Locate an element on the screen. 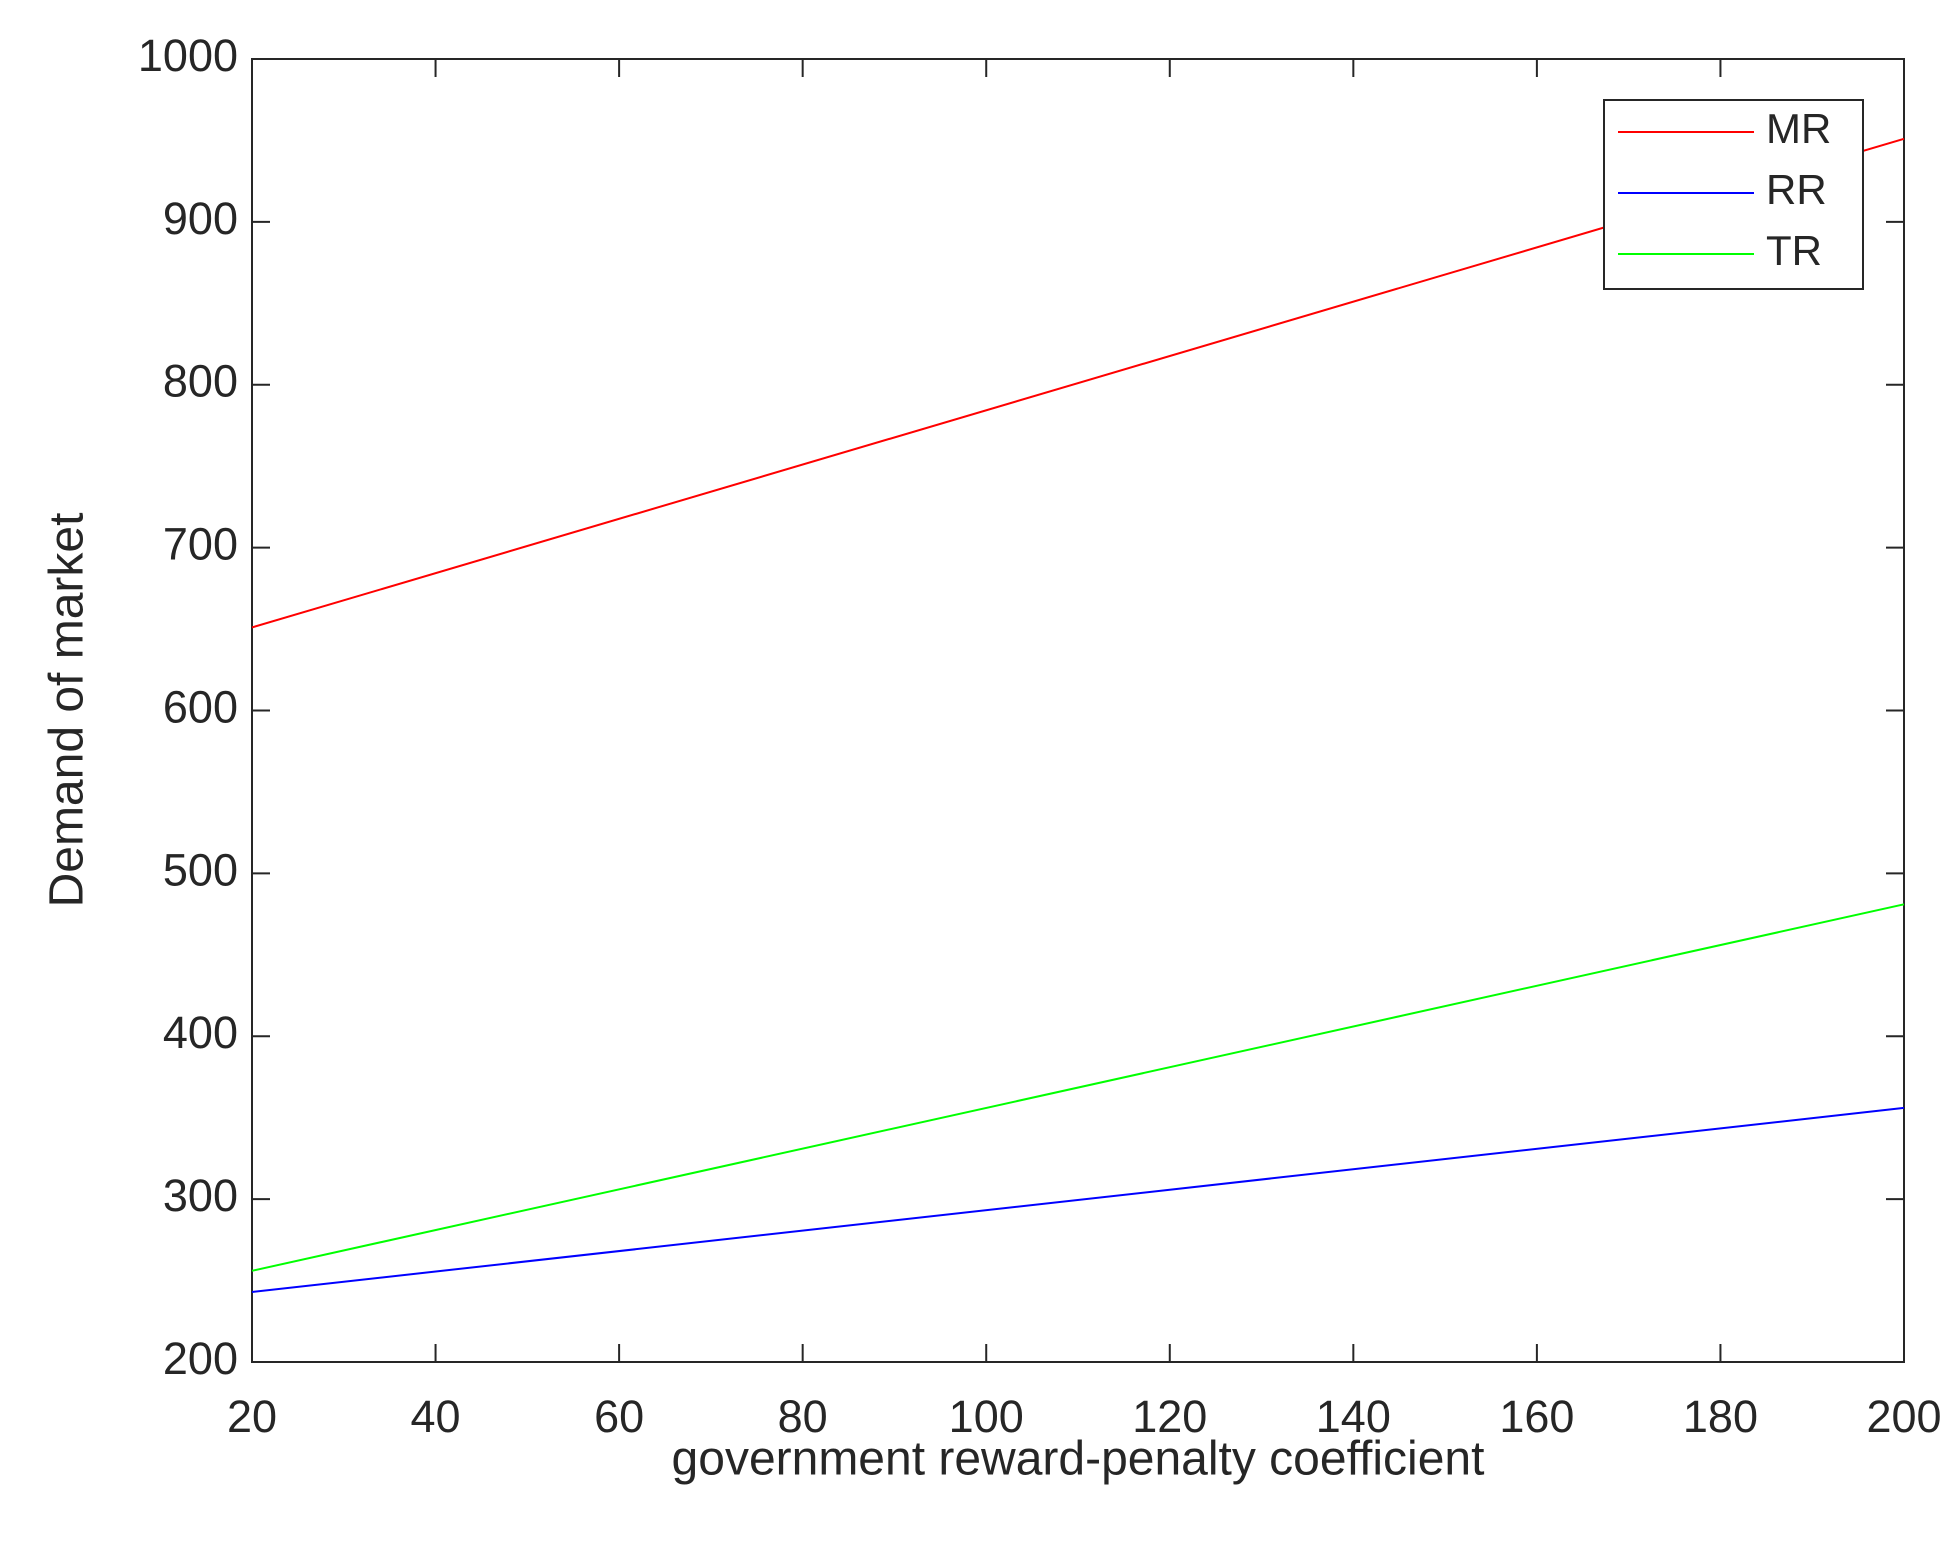  legend-label: TR is located at coordinates (1794, 250).